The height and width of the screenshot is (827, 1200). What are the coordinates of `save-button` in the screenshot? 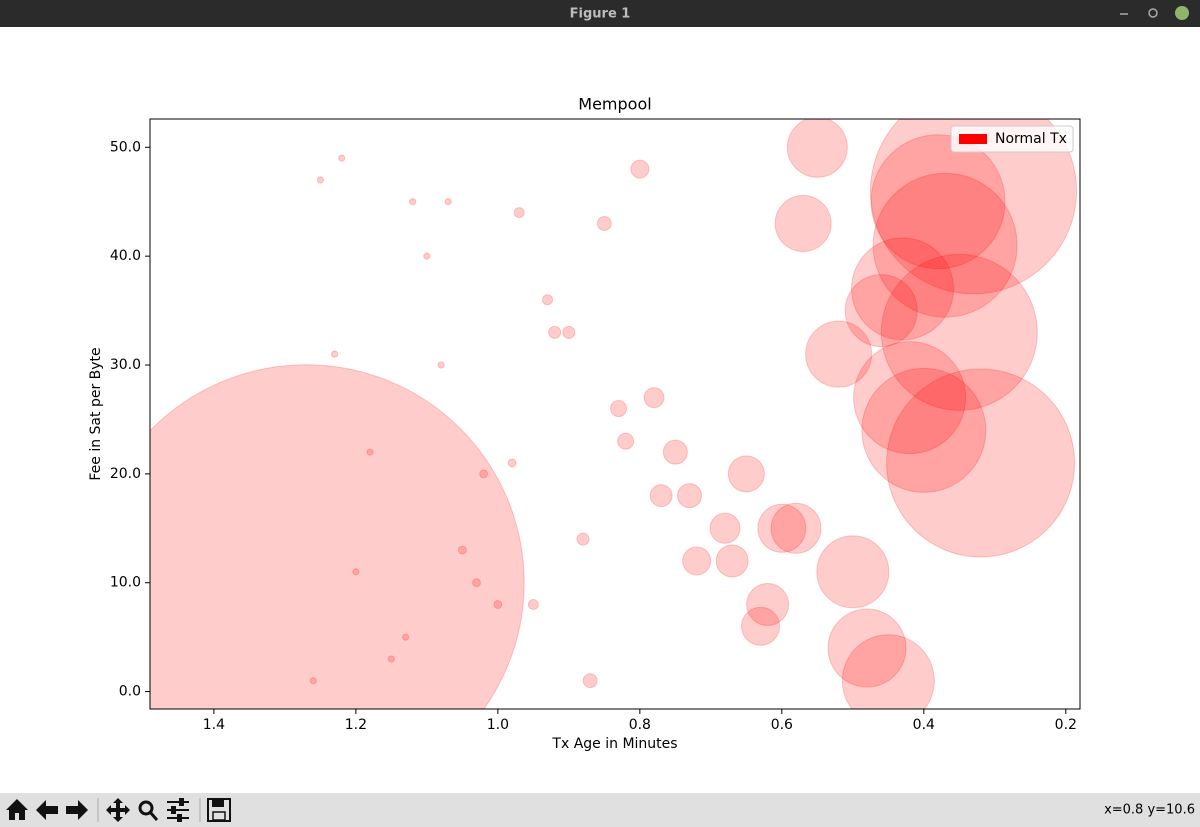 It's located at (219, 810).